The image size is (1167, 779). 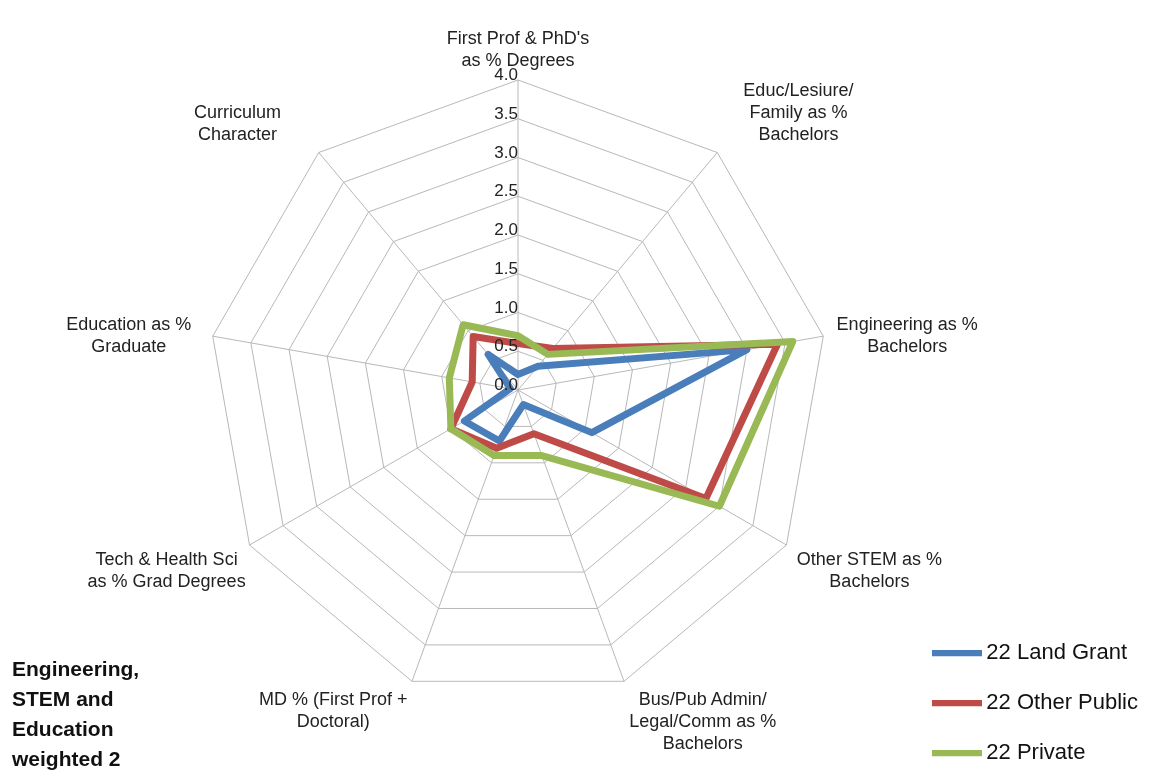 What do you see at coordinates (907, 334) in the screenshot?
I see `spoke-label: Engineering as % Bachelors` at bounding box center [907, 334].